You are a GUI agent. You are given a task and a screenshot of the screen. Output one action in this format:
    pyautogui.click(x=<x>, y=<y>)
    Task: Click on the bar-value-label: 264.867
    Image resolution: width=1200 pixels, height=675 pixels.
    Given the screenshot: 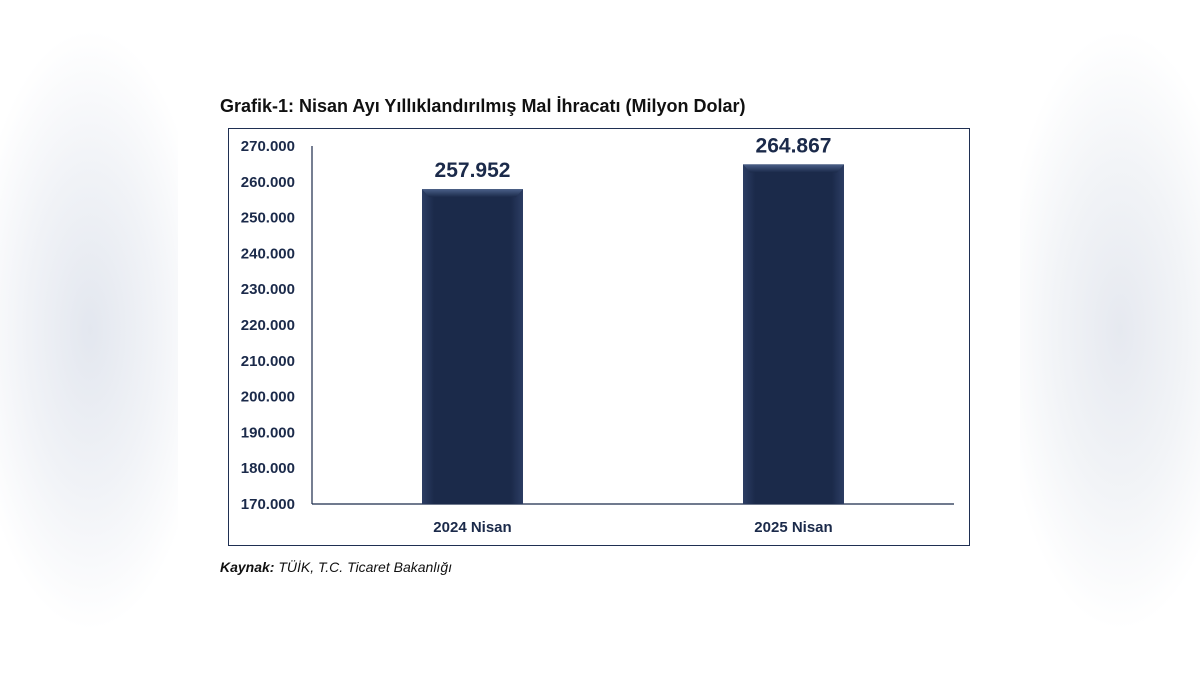 What is the action you would take?
    pyautogui.click(x=794, y=145)
    